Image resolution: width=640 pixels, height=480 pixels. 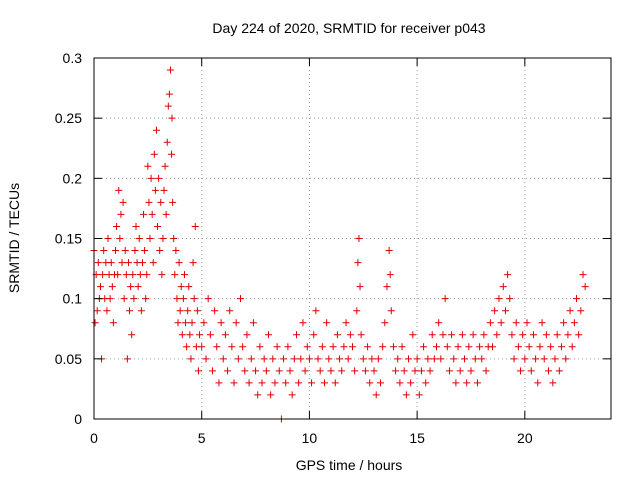 I want to click on y-tick-label: 0.05, so click(x=68, y=359).